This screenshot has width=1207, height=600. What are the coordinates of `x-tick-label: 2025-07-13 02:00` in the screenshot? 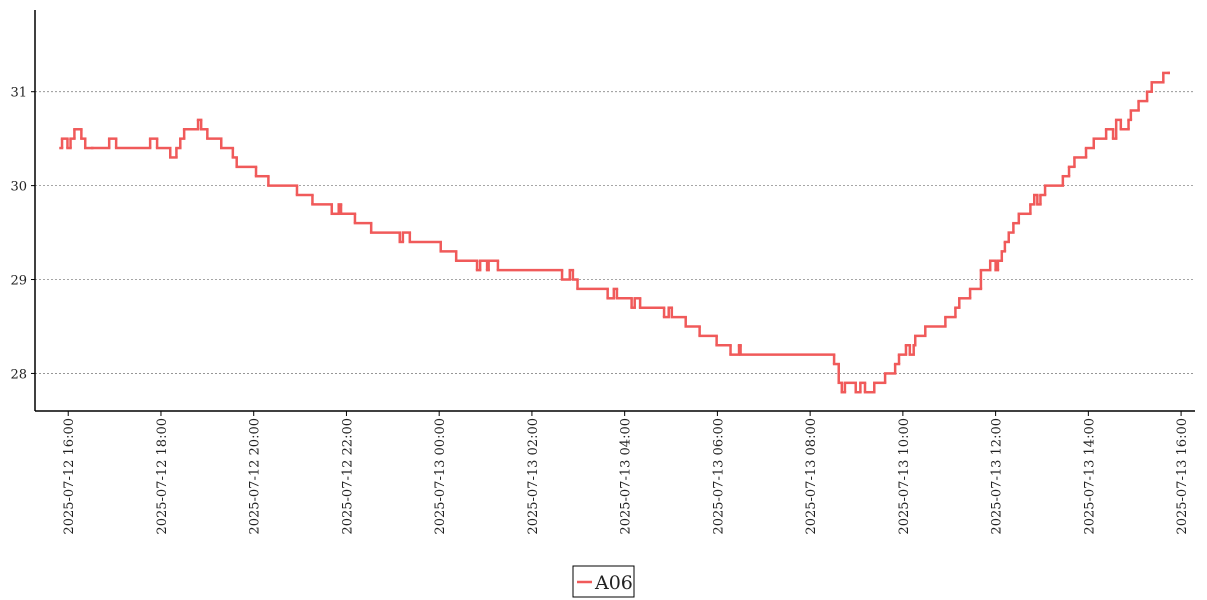 It's located at (533, 476).